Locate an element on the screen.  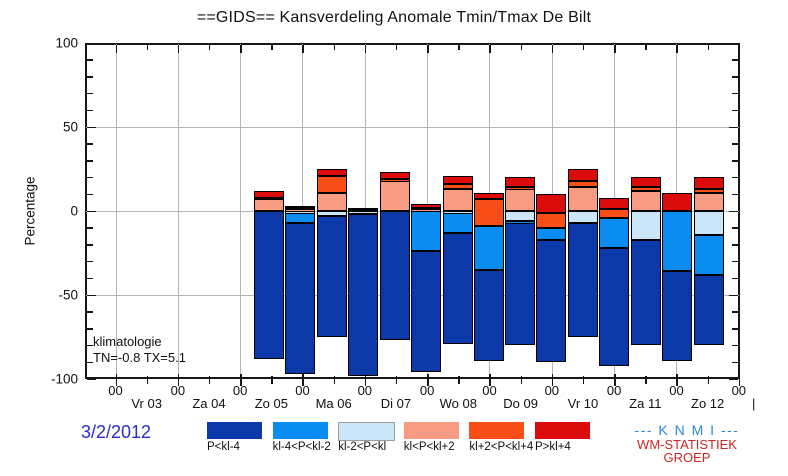
x-day-label: Zo 05 is located at coordinates (271, 403).